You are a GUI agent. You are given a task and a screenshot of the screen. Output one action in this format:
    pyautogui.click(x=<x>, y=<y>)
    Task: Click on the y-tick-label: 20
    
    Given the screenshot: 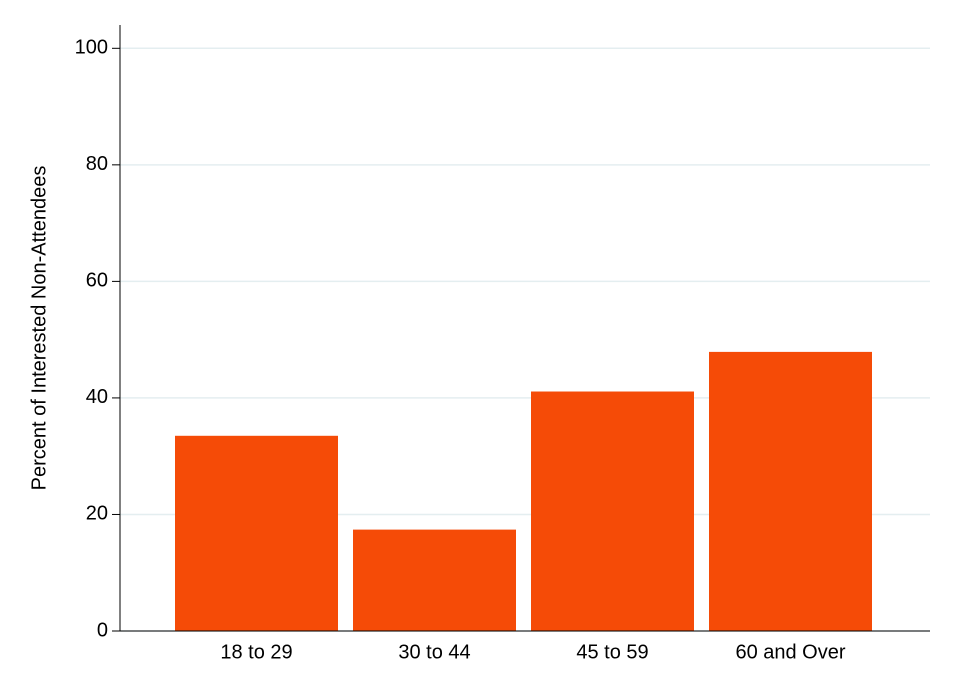 What is the action you would take?
    pyautogui.click(x=97, y=514)
    